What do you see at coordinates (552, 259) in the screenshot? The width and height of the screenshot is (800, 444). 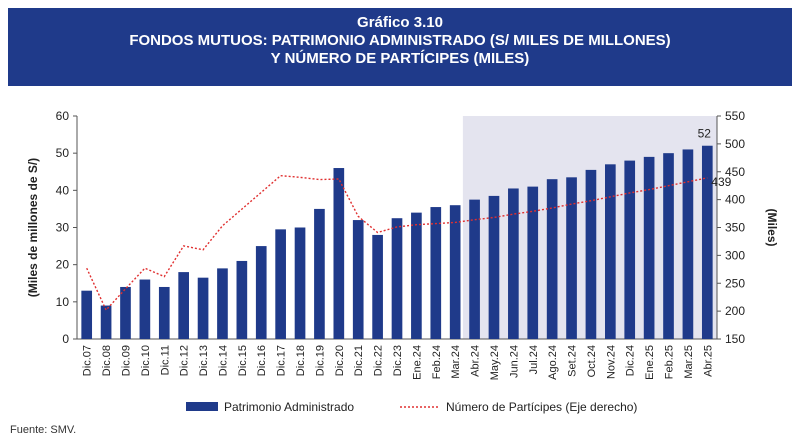 I see `bar-Ago.24` at bounding box center [552, 259].